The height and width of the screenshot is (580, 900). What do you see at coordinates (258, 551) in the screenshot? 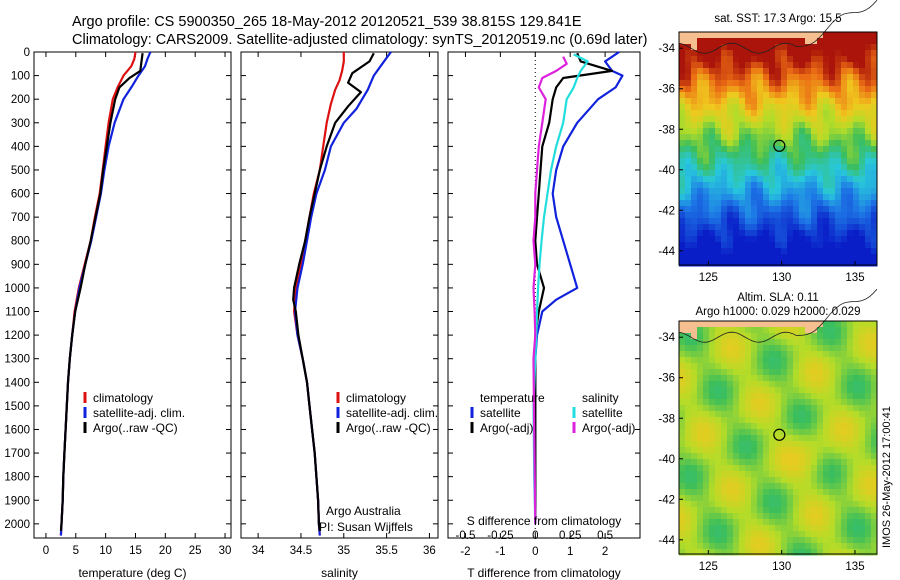
I see `x-tick-label: 34` at bounding box center [258, 551].